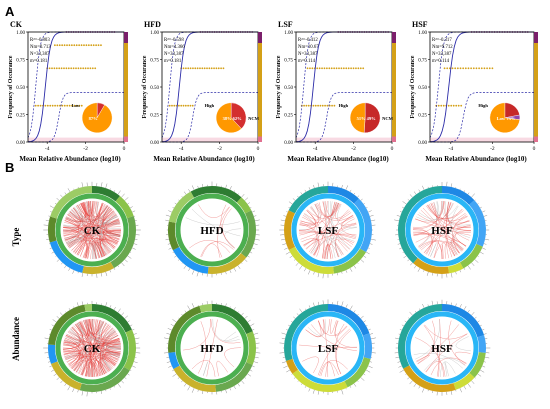 This screenshot has height=409, width=550. I want to click on y-tick-label: 1.00, so click(154, 33).